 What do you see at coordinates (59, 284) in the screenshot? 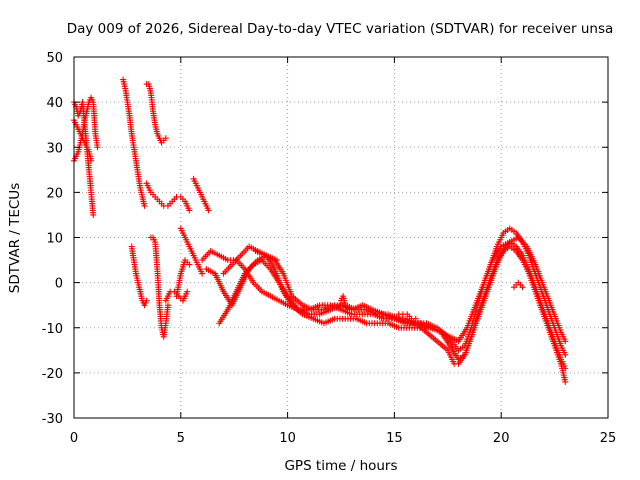
I see `y-tick-label: 0` at bounding box center [59, 284].